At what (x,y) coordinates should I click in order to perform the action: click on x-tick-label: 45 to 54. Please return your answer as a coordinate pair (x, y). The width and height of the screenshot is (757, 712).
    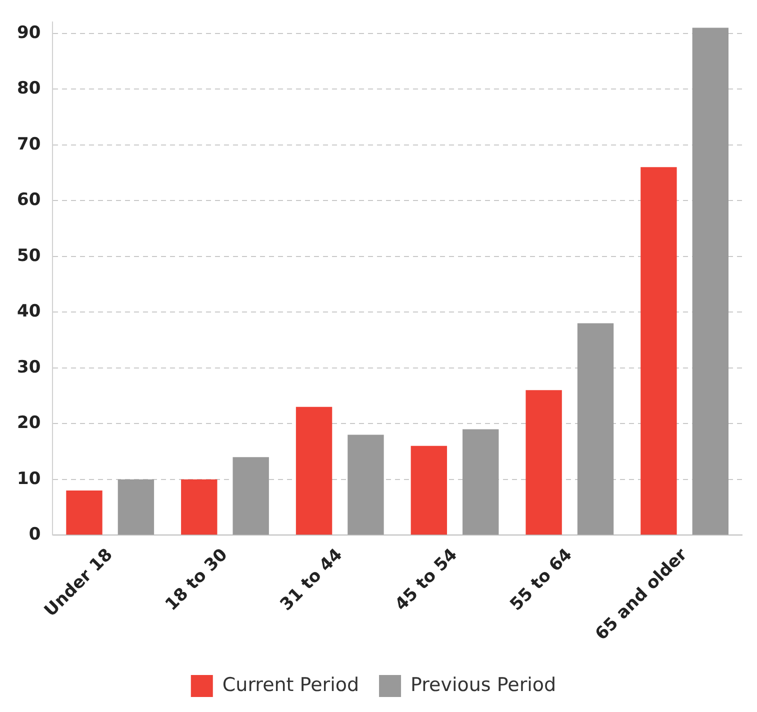
    Looking at the image, I should click on (426, 579).